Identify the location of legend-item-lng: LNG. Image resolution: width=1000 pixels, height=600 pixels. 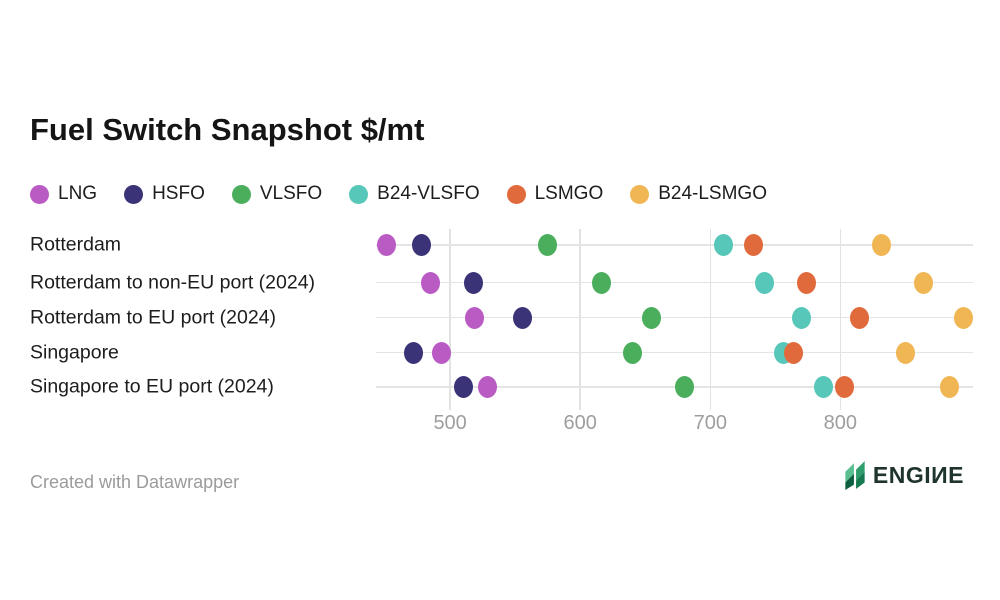
(63, 194).